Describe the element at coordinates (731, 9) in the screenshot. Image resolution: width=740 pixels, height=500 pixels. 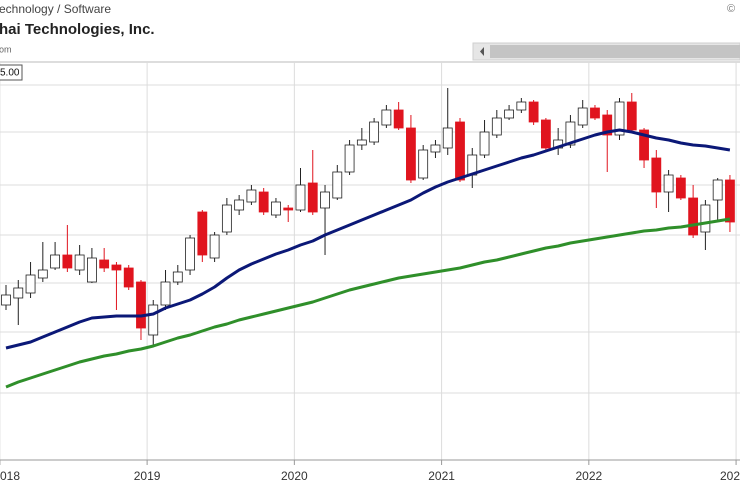
I see `copyright: ©` at that location.